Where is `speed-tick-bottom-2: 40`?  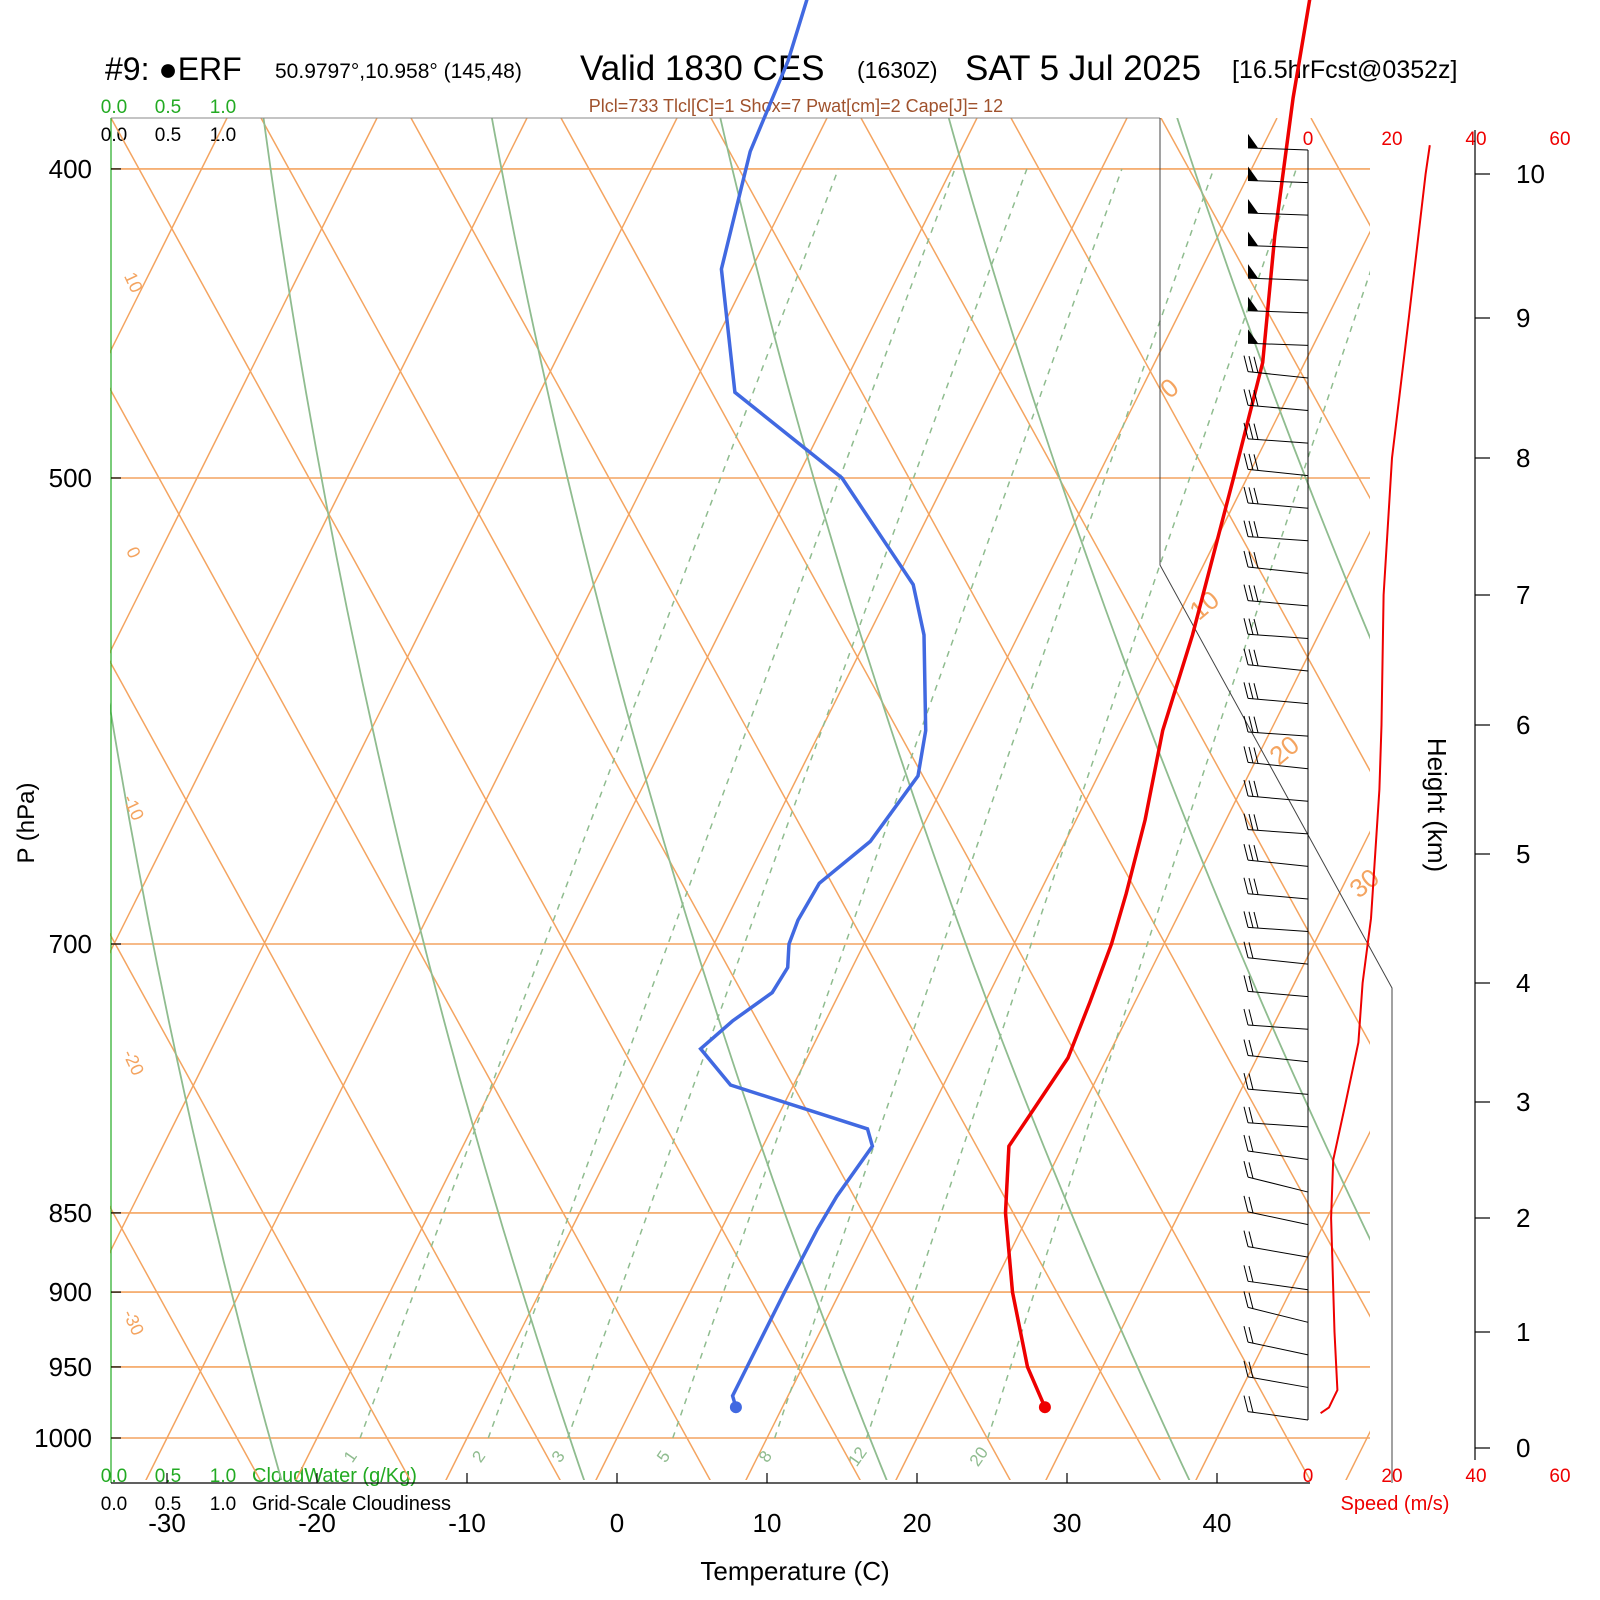
speed-tick-bottom-2: 40 is located at coordinates (1475, 1476).